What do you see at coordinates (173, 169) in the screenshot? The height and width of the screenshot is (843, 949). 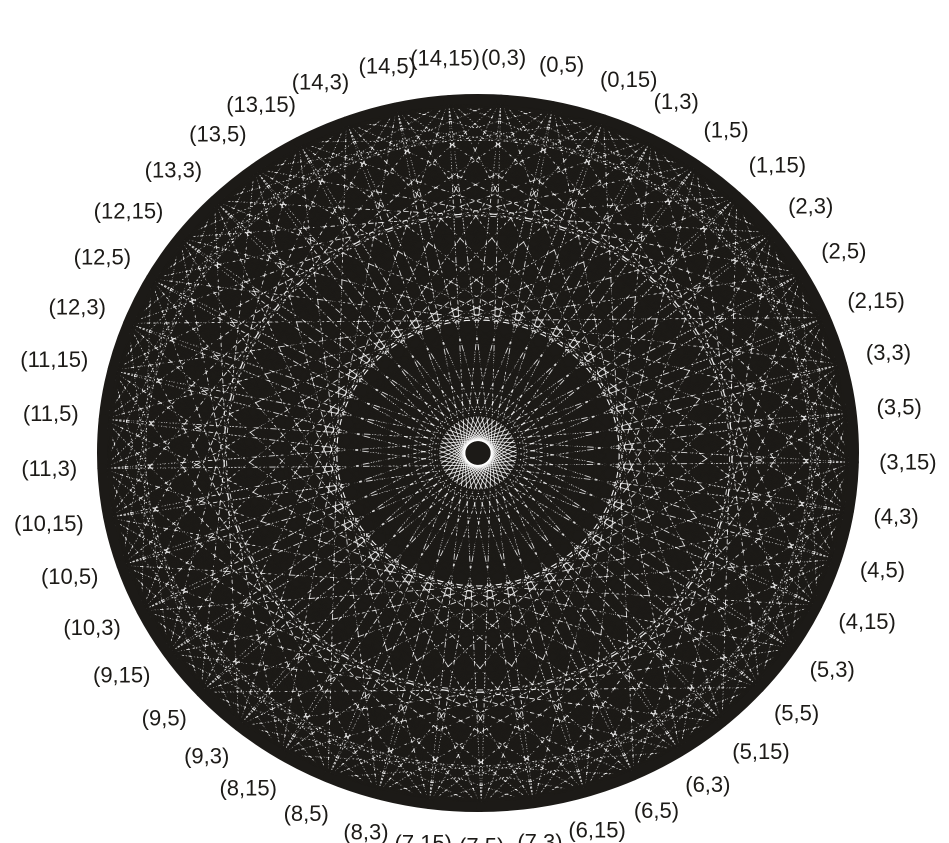 I see `node-label: (13,3)` at bounding box center [173, 169].